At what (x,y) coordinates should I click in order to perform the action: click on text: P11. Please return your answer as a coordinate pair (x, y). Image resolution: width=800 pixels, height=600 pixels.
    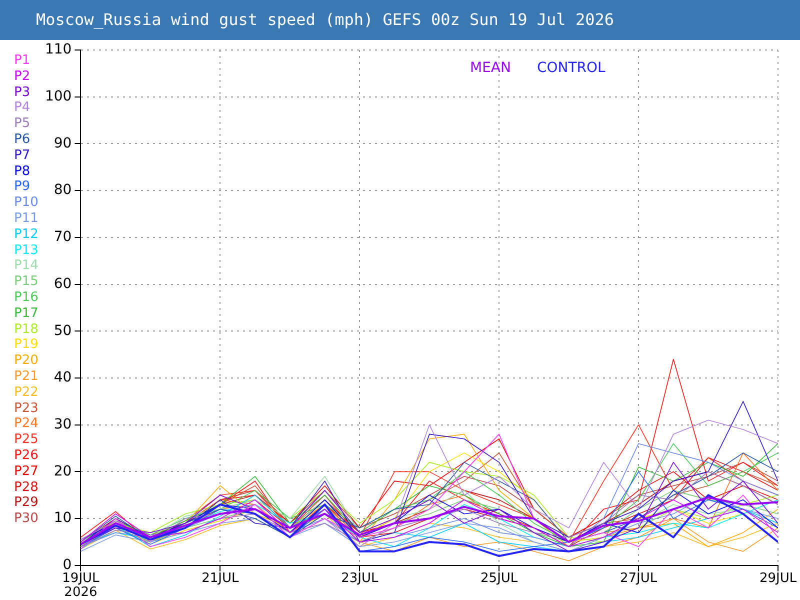
    Looking at the image, I should click on (26, 218).